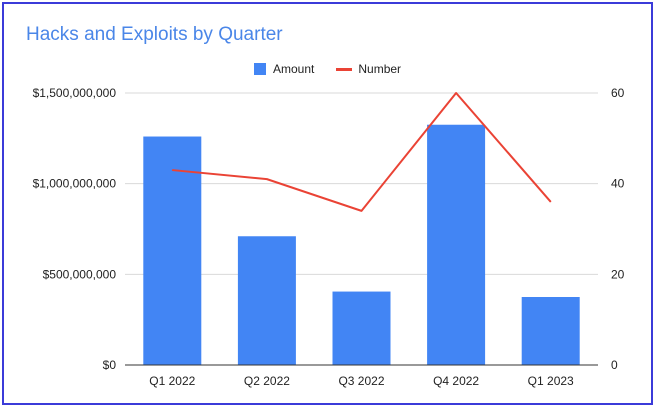  I want to click on chart-title: Hacks and Exploits by Quarter, so click(154, 34).